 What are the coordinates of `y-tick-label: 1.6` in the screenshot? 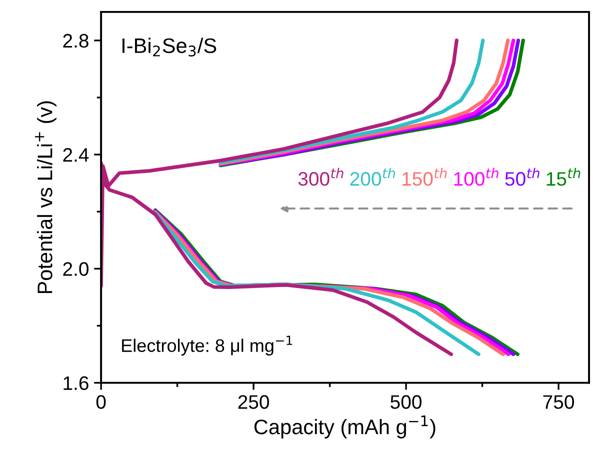 It's located at (76, 383).